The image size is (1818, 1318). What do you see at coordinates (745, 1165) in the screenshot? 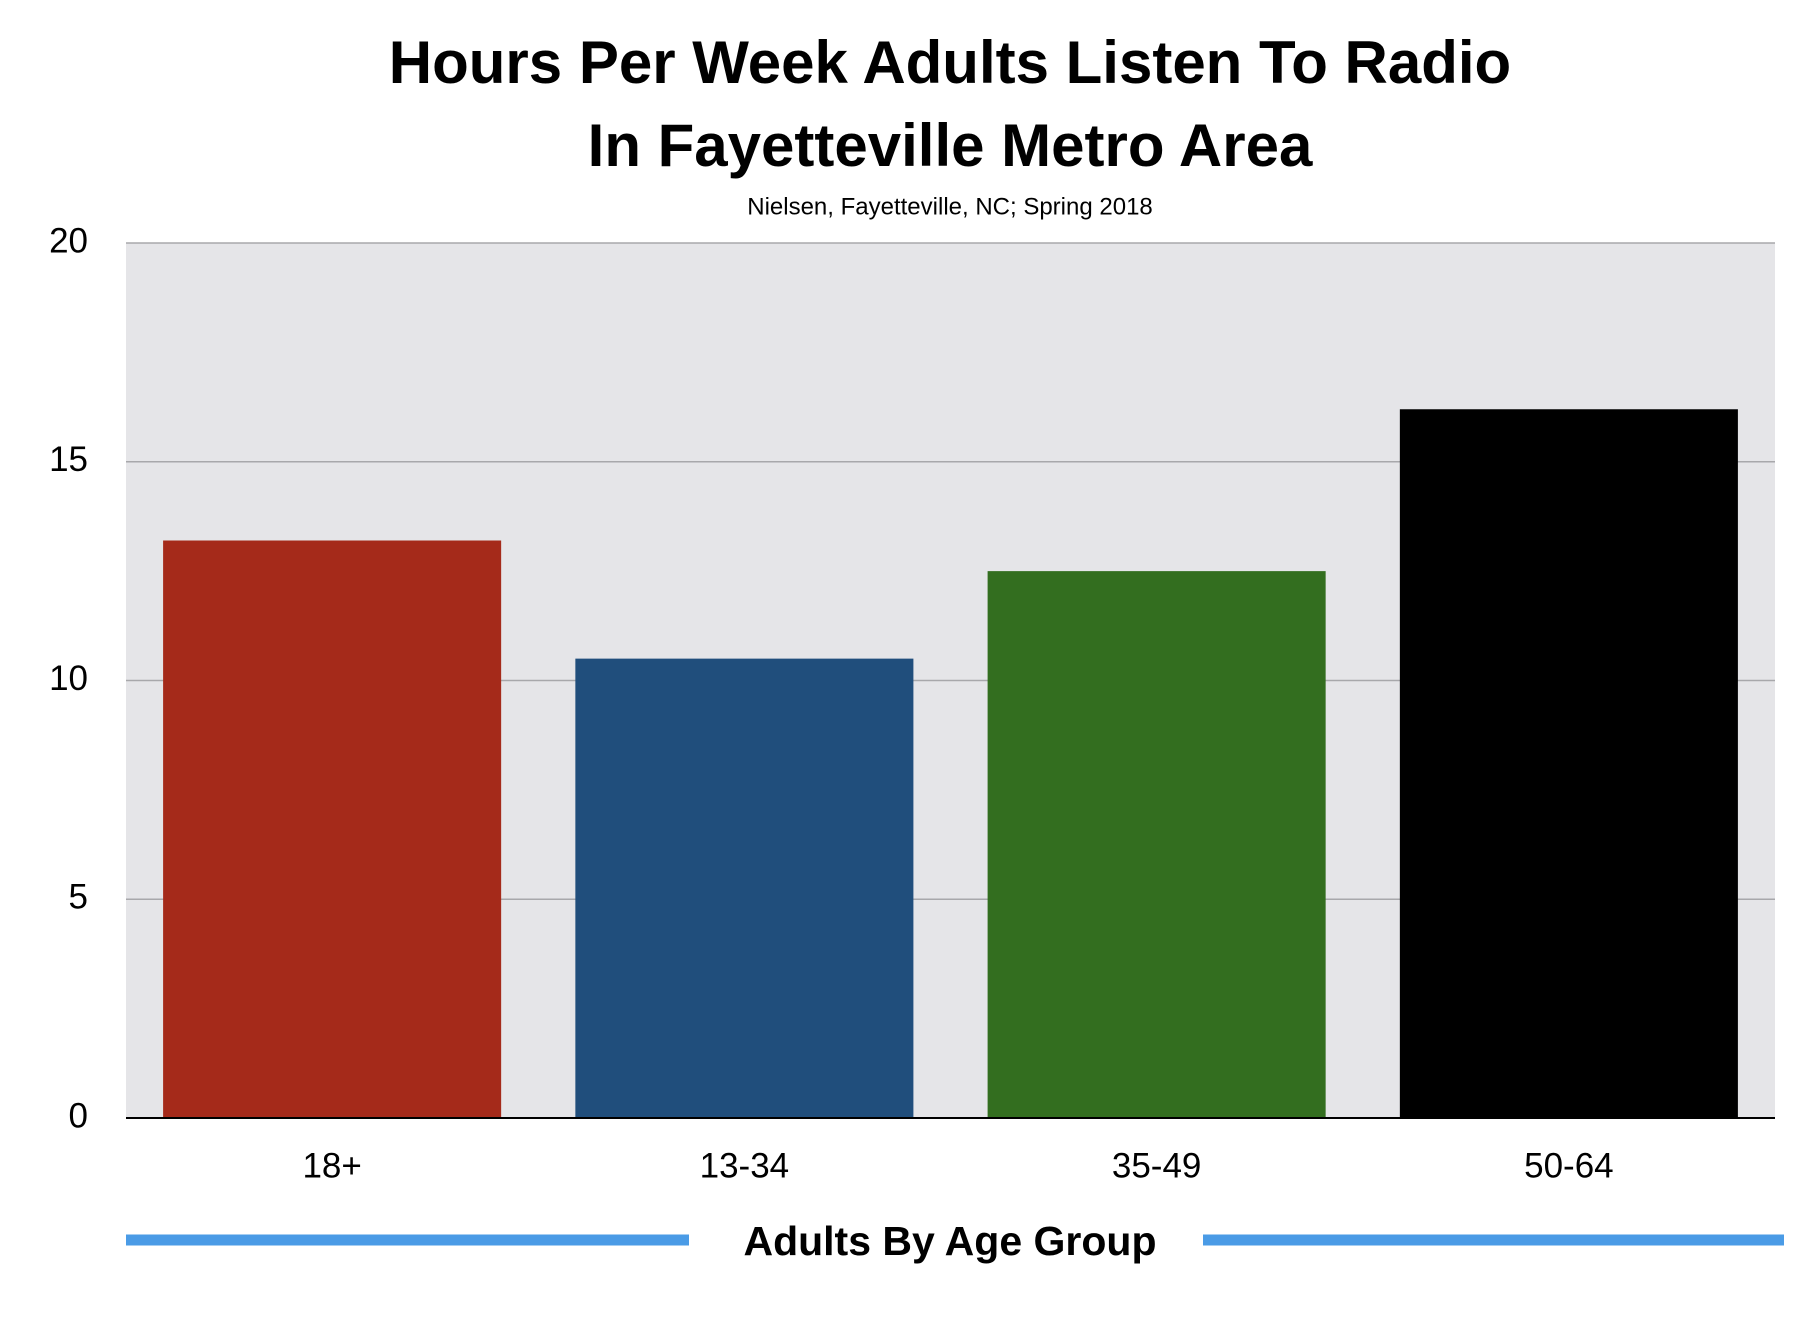
I see `x-tick-label: 13-34` at bounding box center [745, 1165].